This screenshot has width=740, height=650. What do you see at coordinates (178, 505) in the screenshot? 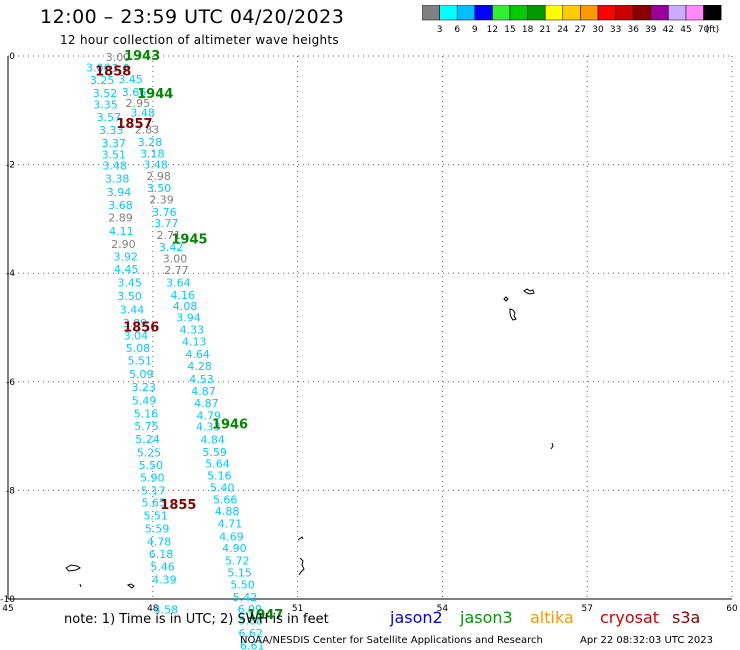
I see `pass-time-label: 1855` at bounding box center [178, 505].